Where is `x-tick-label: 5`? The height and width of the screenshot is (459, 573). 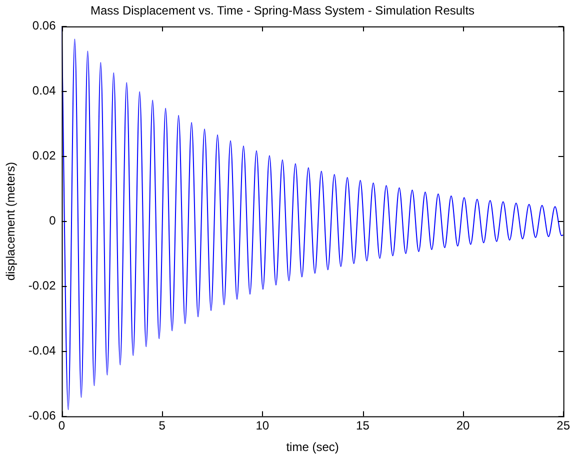 x-tick-label: 5 is located at coordinates (162, 425).